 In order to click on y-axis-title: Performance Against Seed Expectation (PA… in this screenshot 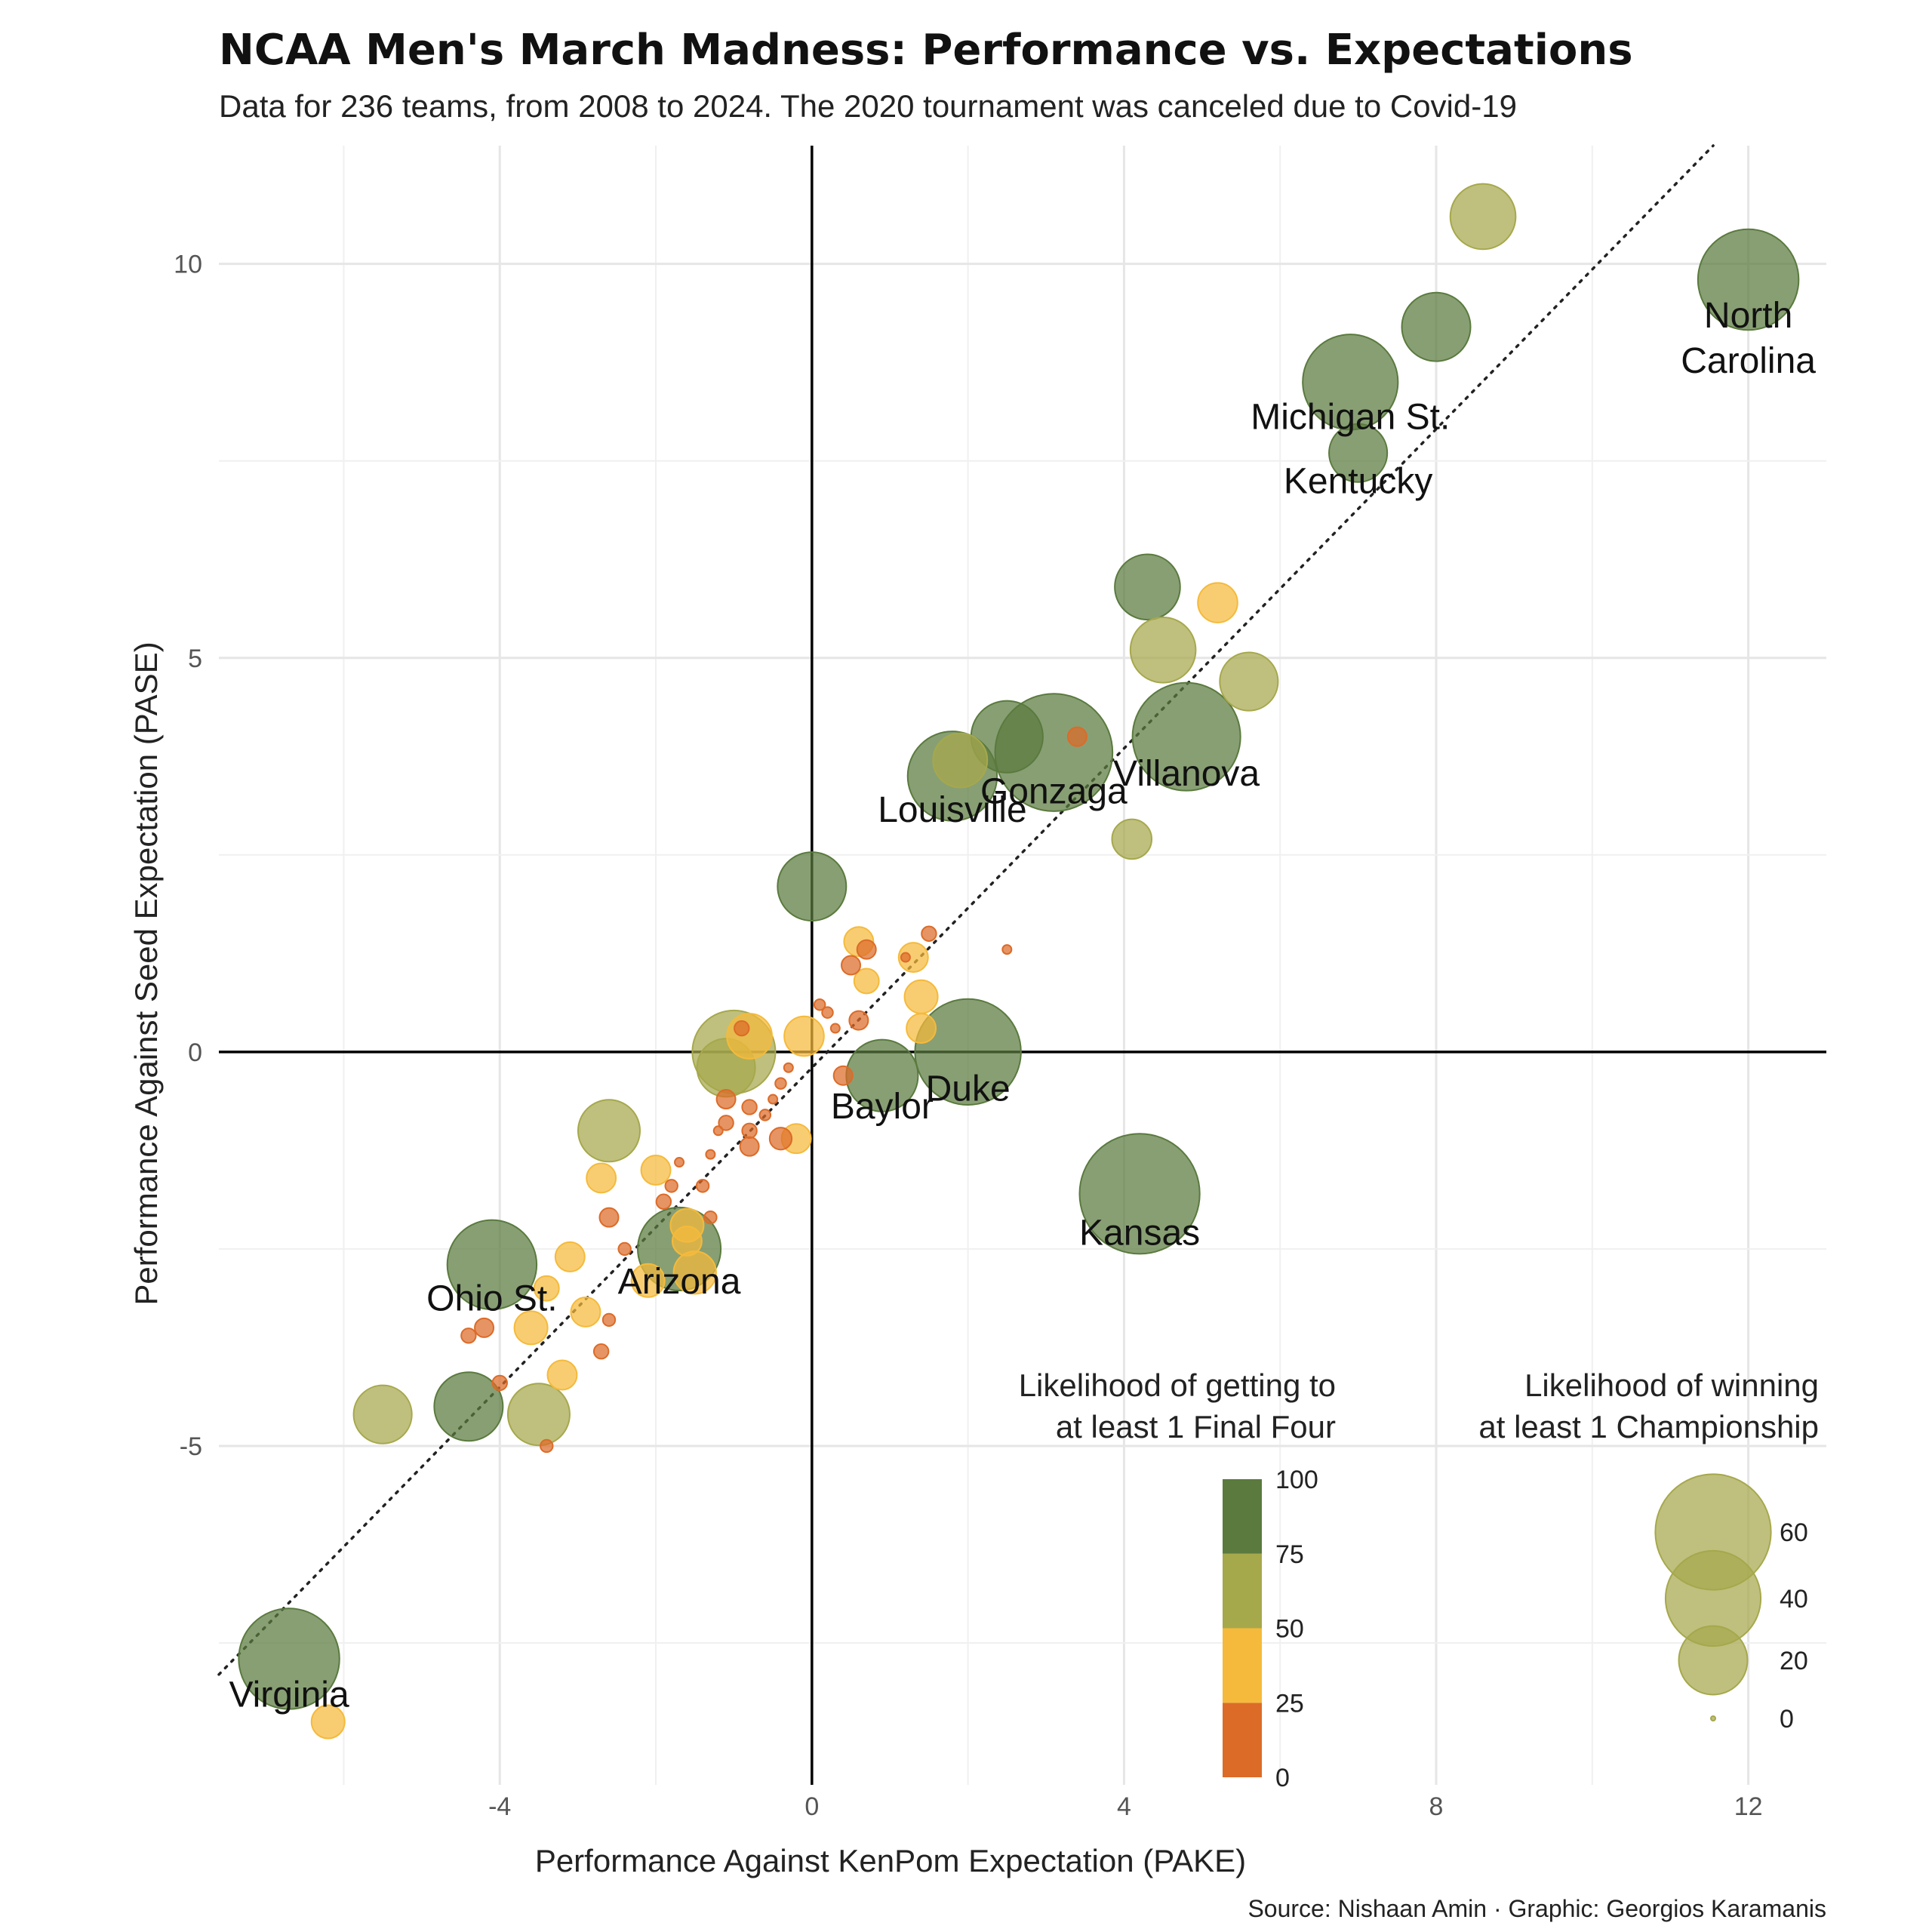, I will do `click(146, 973)`.